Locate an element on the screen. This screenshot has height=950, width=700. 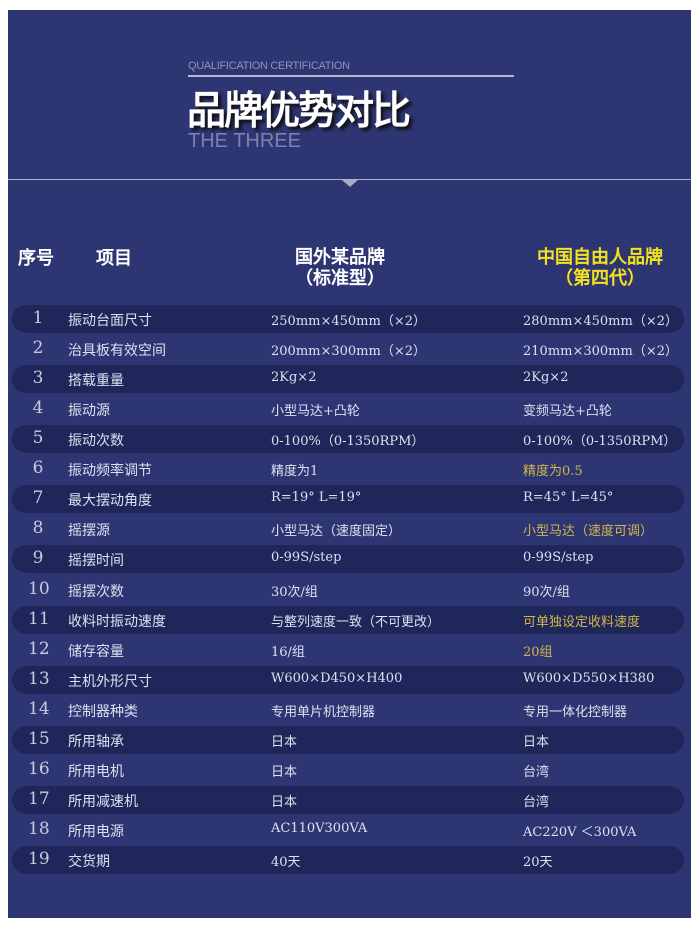
table-row: 4 振动源 小型马达+凸轮 变频马达+凸轮 is located at coordinates (348, 409).